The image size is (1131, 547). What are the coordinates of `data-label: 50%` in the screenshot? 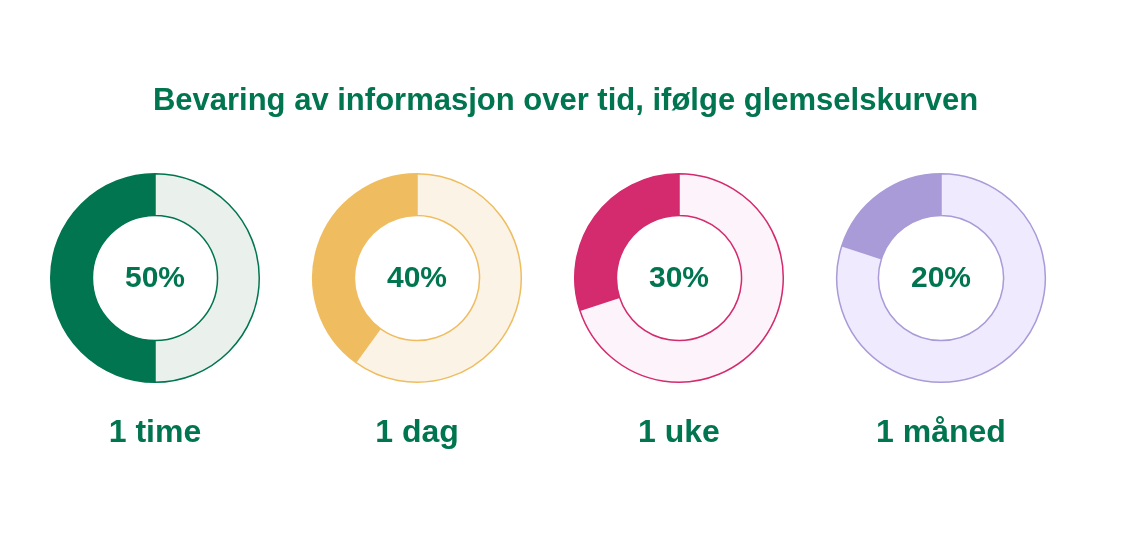 It's located at (155, 277).